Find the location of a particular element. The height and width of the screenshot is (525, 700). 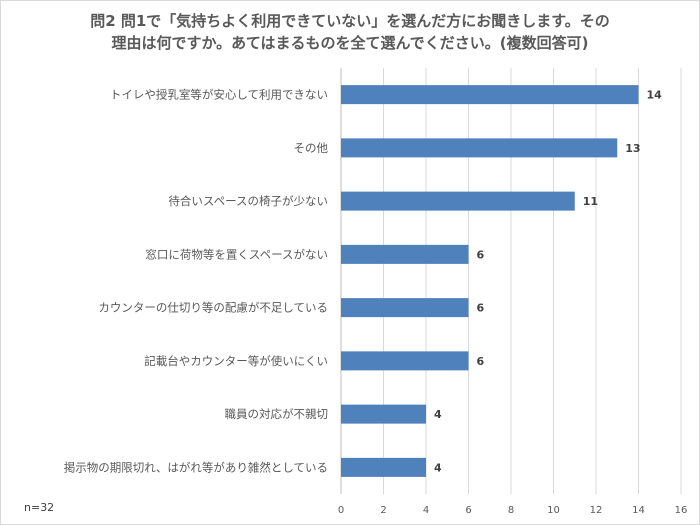

x-tick-label: 2 is located at coordinates (383, 510).